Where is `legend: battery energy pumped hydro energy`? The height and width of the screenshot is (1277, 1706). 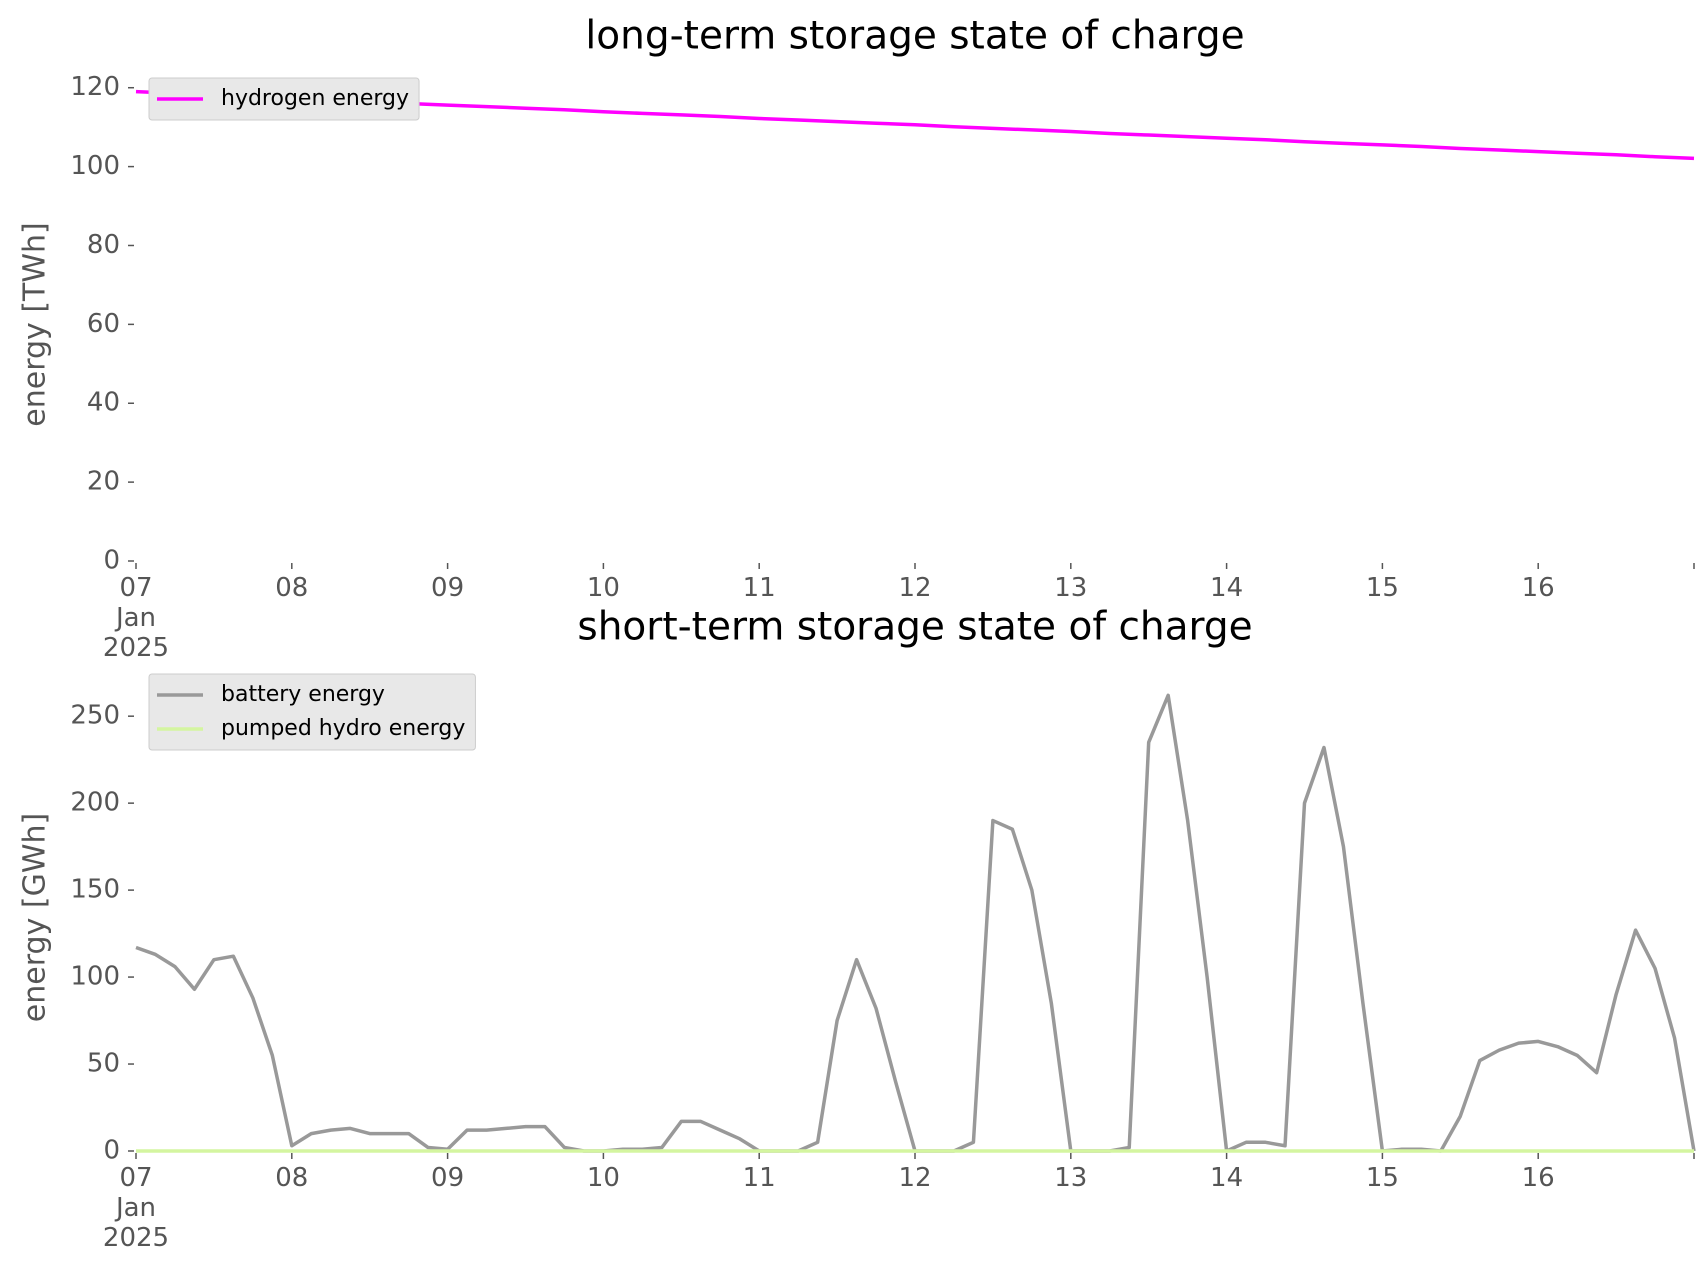 legend: battery energy pumped hydro energy is located at coordinates (312, 712).